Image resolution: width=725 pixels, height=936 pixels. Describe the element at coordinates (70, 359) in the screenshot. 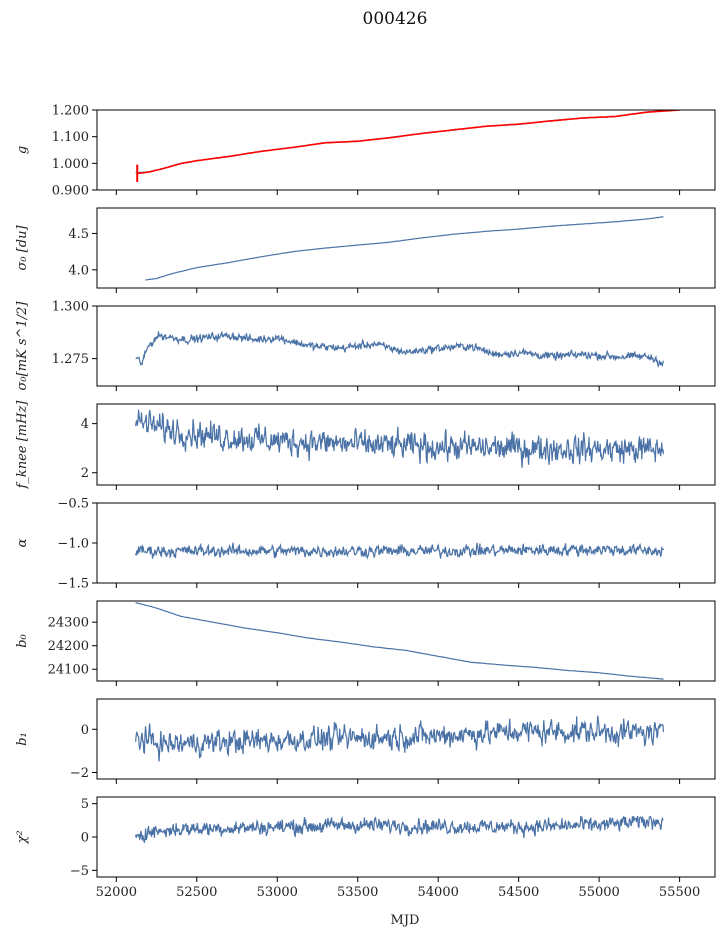

I see `y-tick-label: 1.275` at that location.